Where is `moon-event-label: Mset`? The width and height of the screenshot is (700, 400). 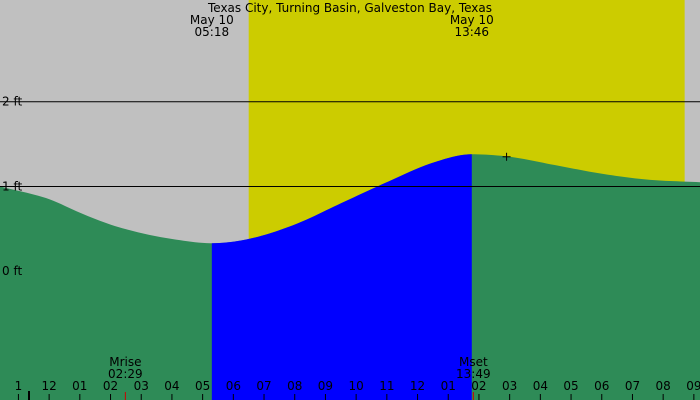
moon-event-label: Mset is located at coordinates (473, 362).